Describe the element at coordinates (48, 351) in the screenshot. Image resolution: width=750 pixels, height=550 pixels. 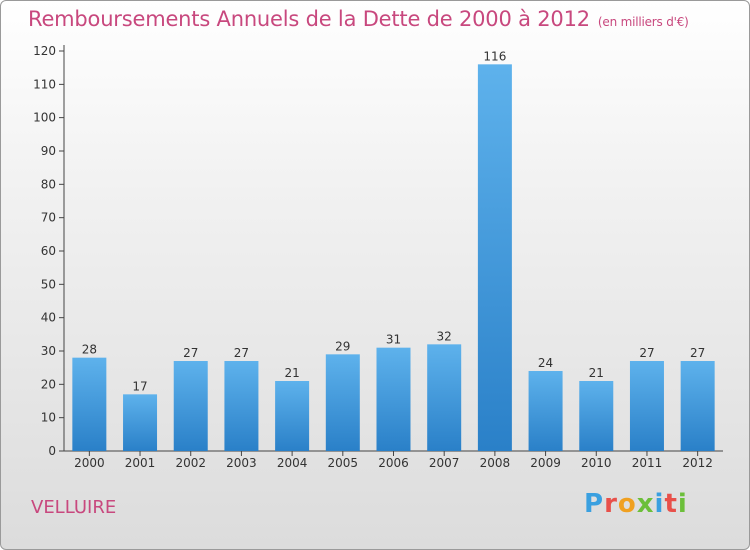
I see `y-tick-label: 30` at that location.